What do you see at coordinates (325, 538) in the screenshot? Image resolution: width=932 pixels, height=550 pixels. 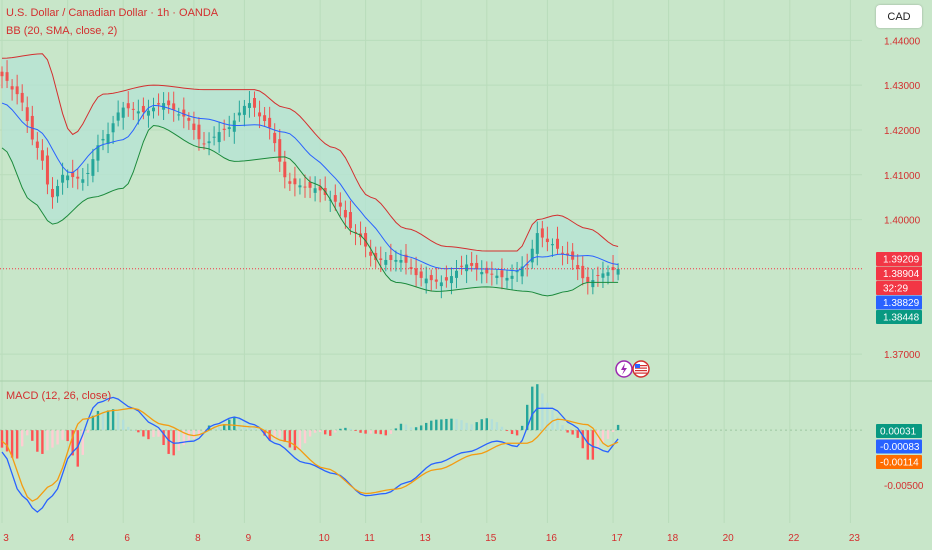 I see `time-tick-label: 10` at bounding box center [325, 538].